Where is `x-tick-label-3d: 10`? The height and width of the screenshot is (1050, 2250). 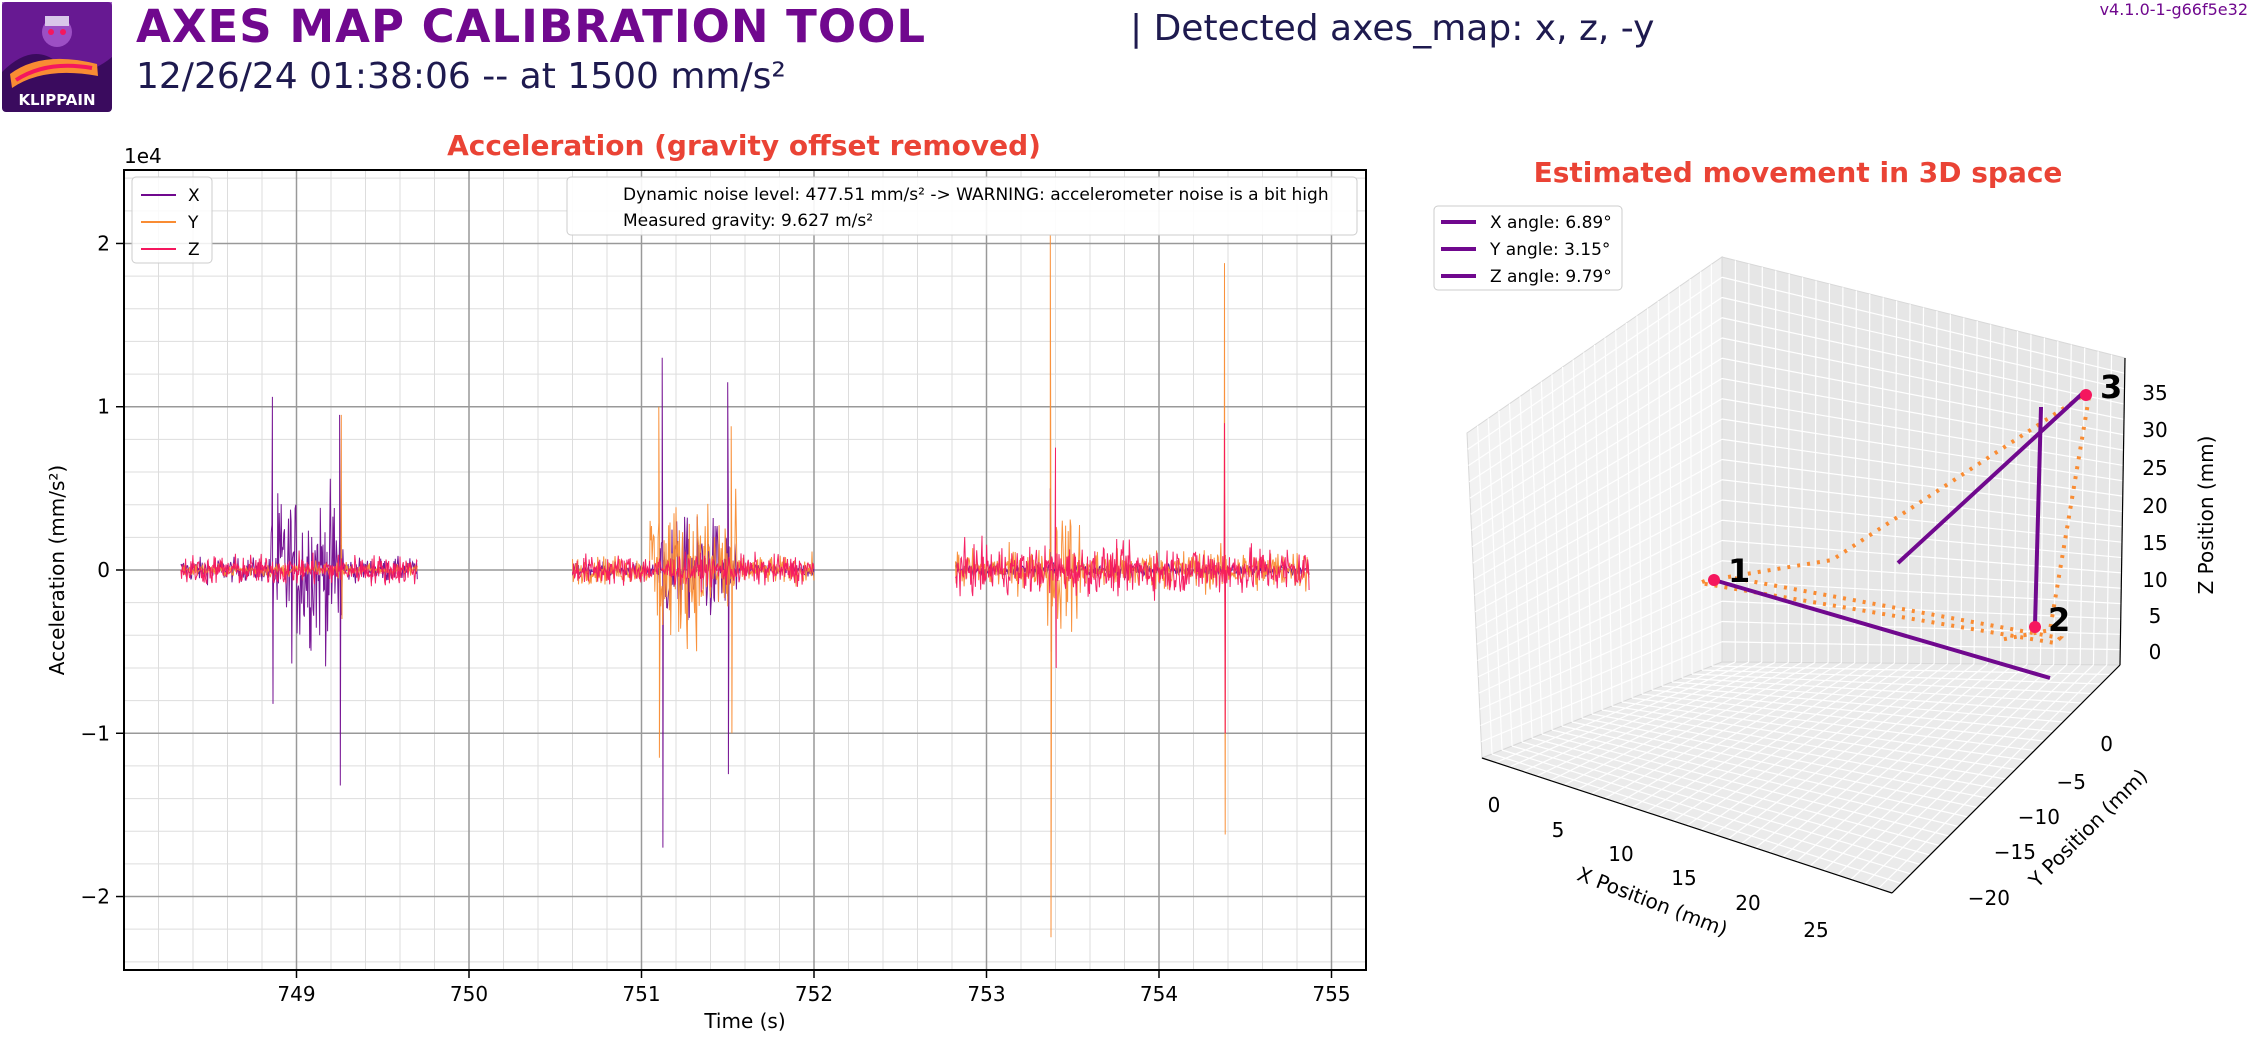
x-tick-label-3d: 10 is located at coordinates (1620, 854).